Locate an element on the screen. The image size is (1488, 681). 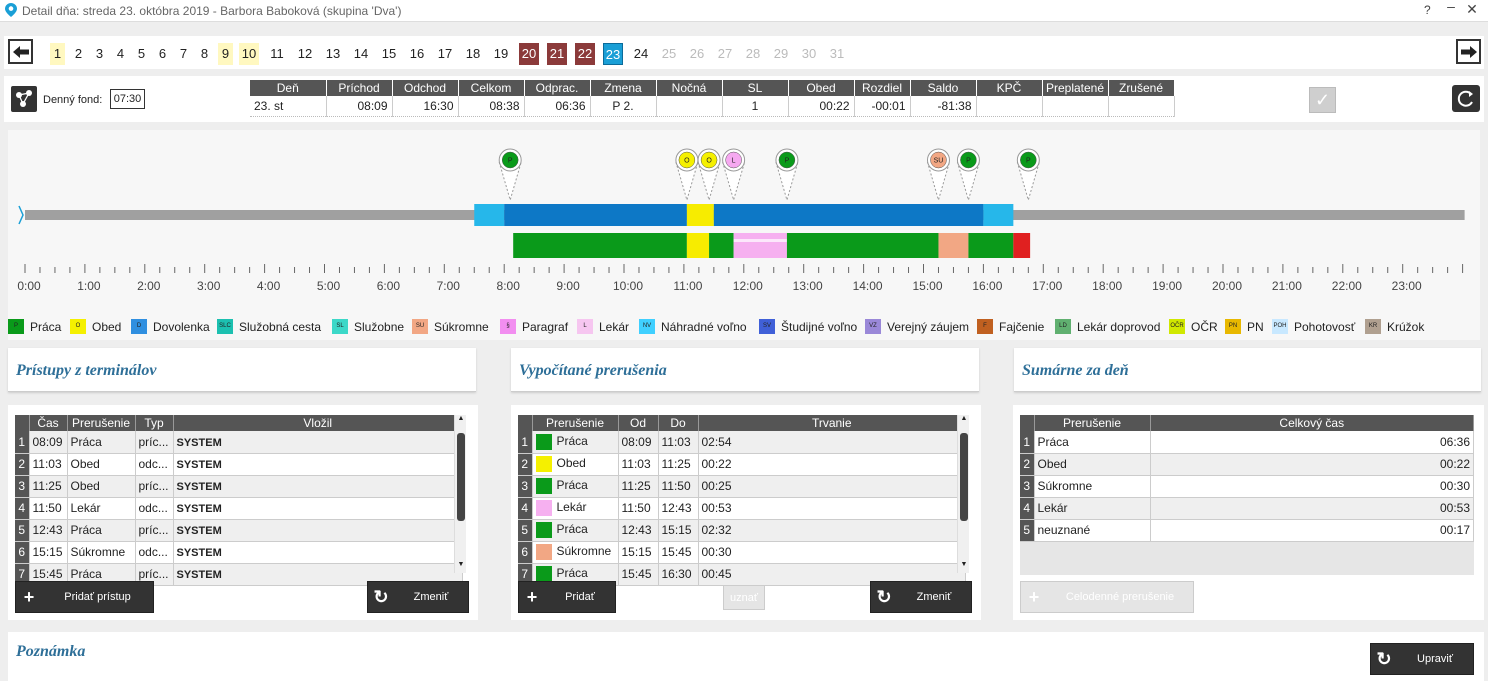
day-12: 12 is located at coordinates (305, 53).